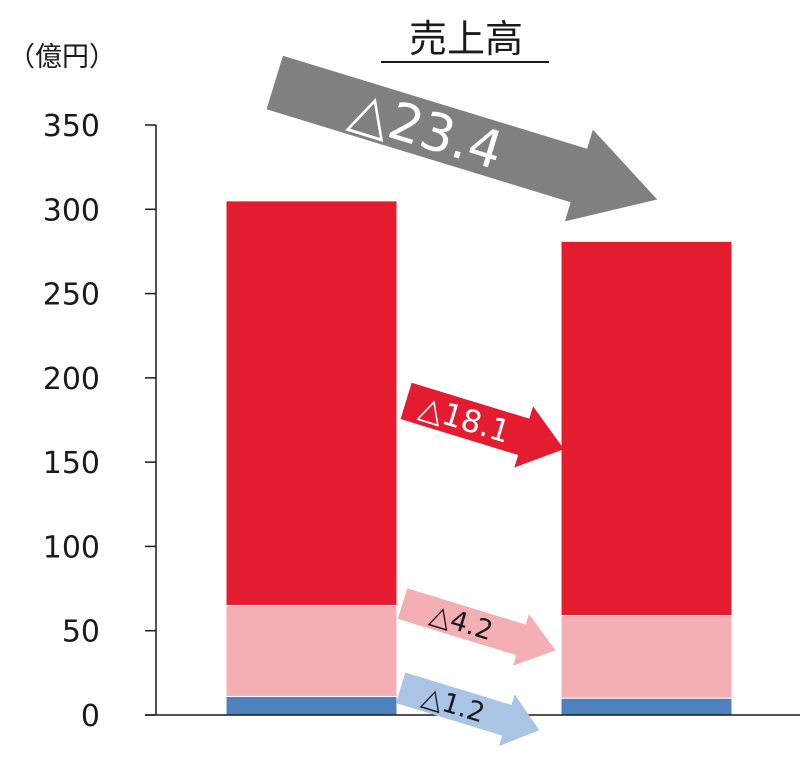  I want to click on change-arrow-1: △18.1, so click(482, 425).